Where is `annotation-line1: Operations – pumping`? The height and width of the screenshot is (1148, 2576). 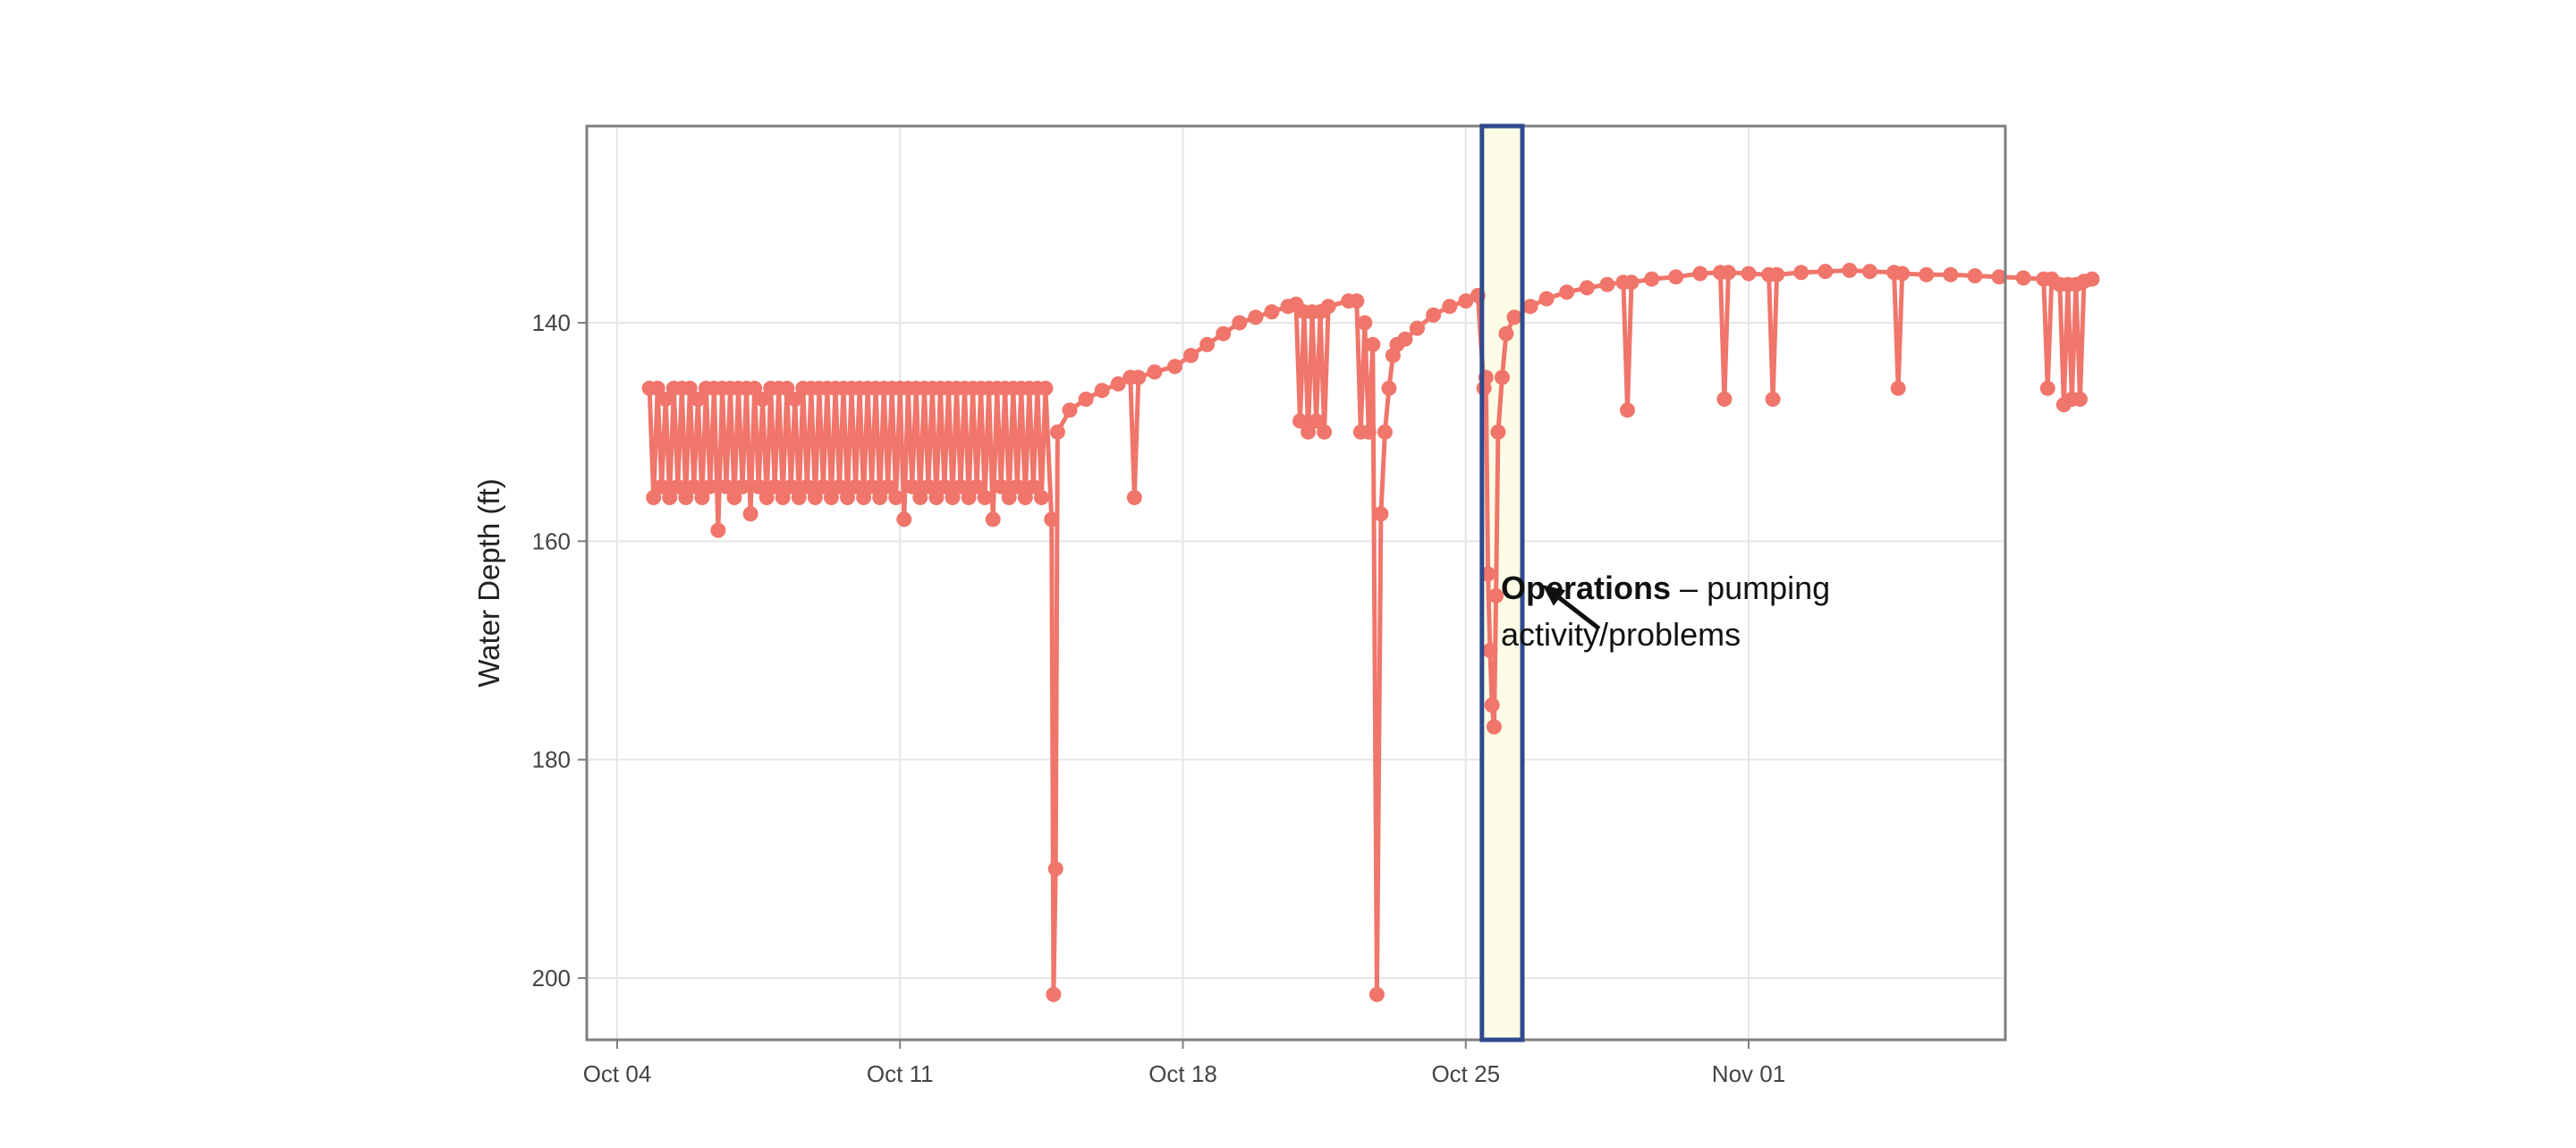
annotation-line1: Operations – pumping is located at coordinates (1665, 588).